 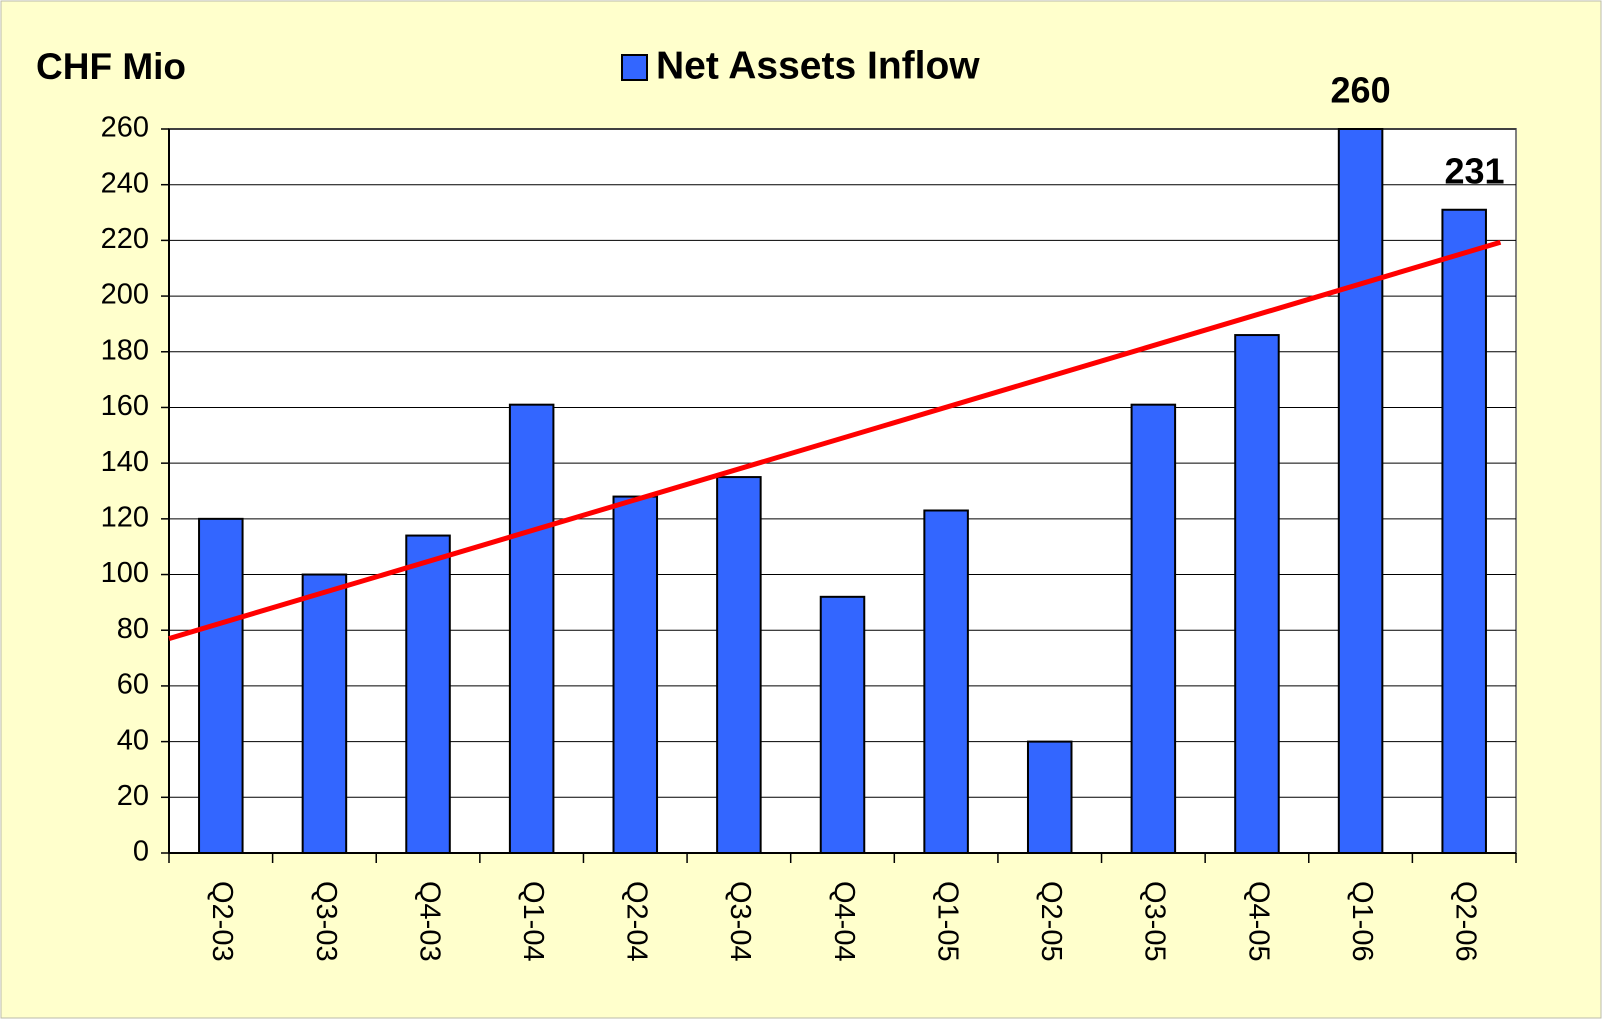 What do you see at coordinates (637, 921) in the screenshot?
I see `x-tick-label: Q2-04` at bounding box center [637, 921].